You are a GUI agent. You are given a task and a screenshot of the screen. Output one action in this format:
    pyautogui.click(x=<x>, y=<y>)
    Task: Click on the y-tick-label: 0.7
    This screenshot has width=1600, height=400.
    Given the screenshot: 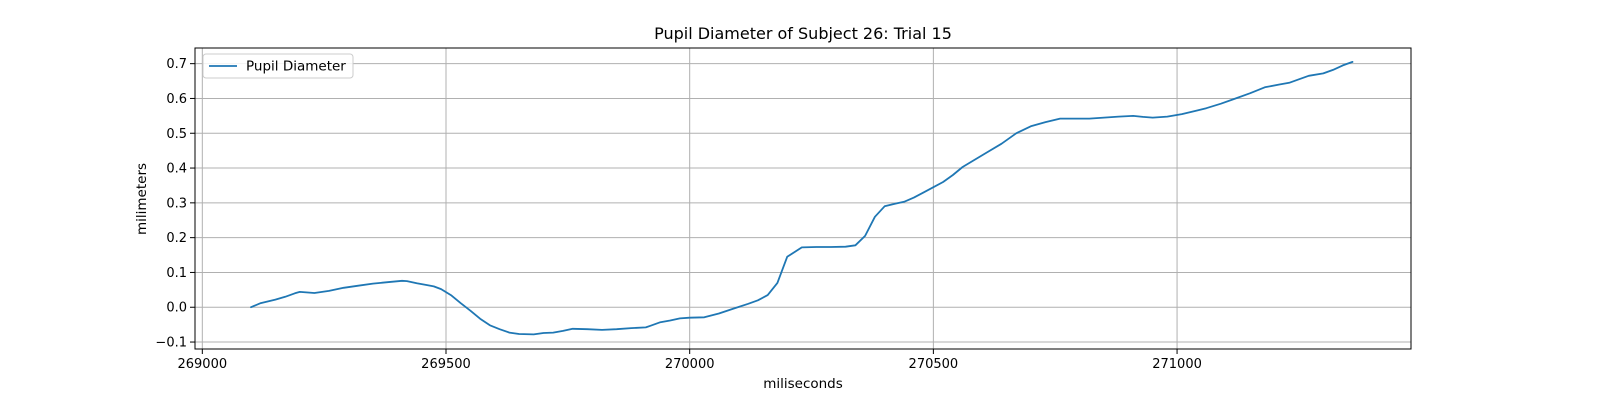 What is the action you would take?
    pyautogui.click(x=176, y=64)
    